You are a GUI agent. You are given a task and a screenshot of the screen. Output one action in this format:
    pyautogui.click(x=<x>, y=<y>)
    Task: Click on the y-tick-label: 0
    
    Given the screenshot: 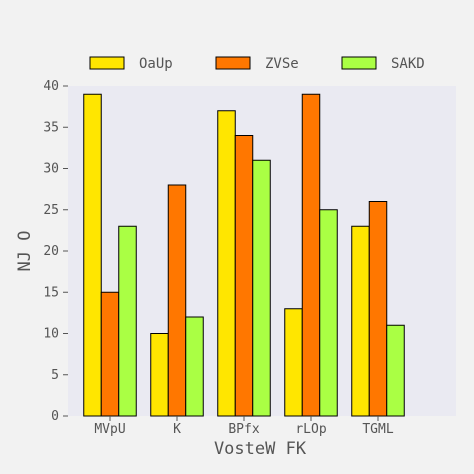 What is the action you would take?
    pyautogui.click(x=55, y=416)
    